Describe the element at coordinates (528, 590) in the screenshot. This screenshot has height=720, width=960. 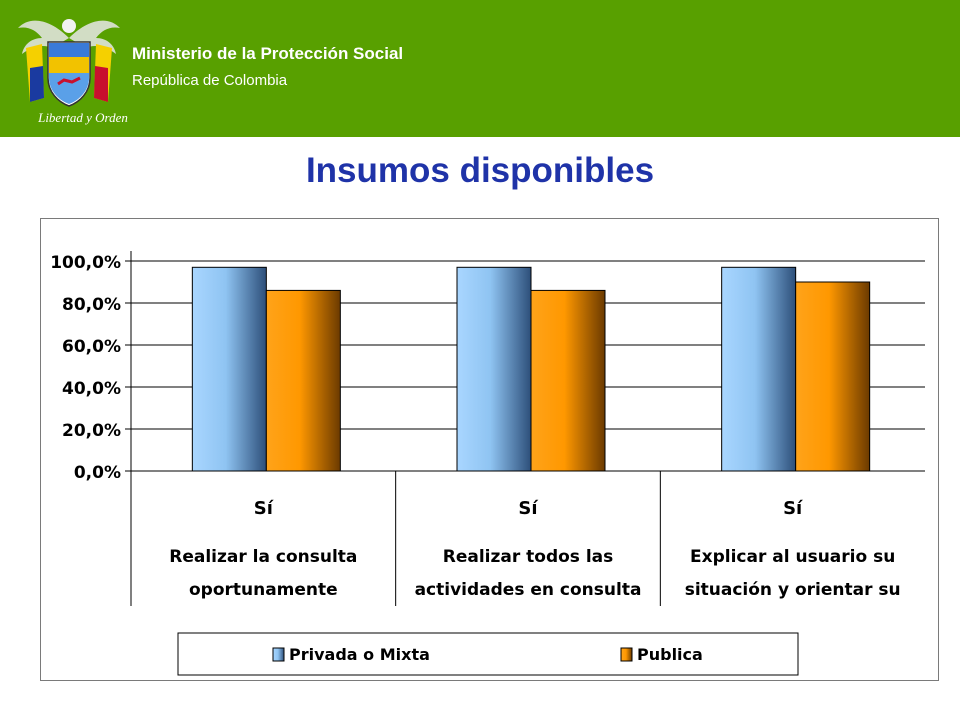
I see `category-label-line2: actividades en consulta` at that location.